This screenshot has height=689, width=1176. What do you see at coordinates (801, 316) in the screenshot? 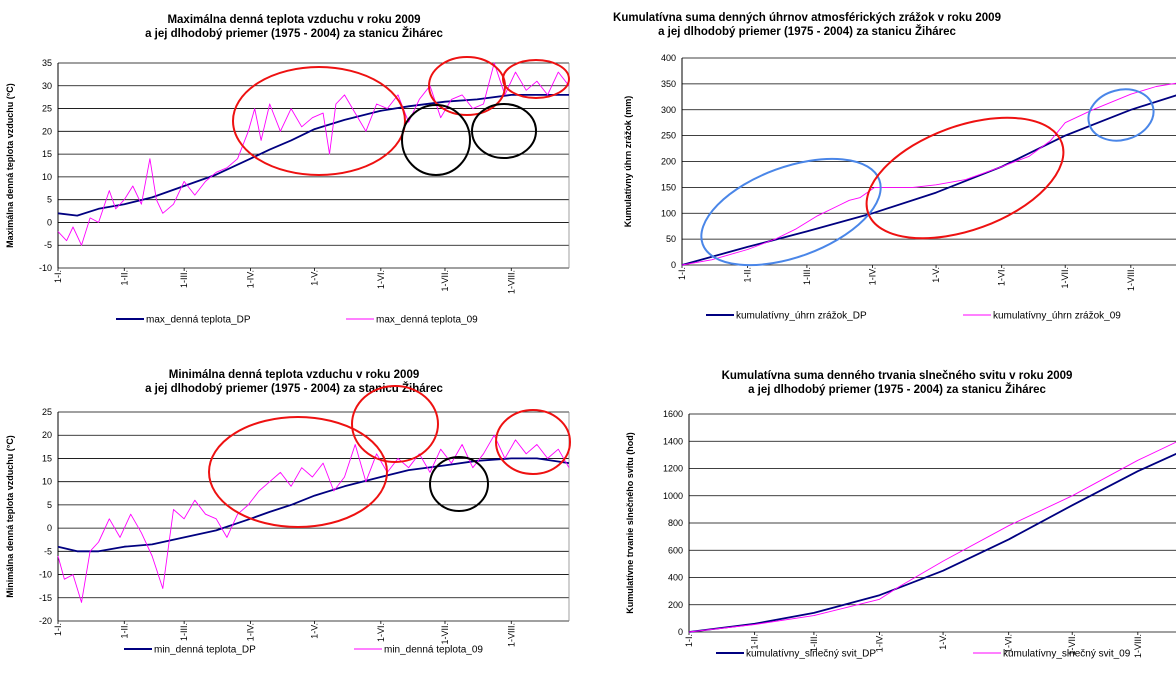
I see `legend-label-dp: kumulatívny_úhrn zrážok_DP` at bounding box center [801, 316].